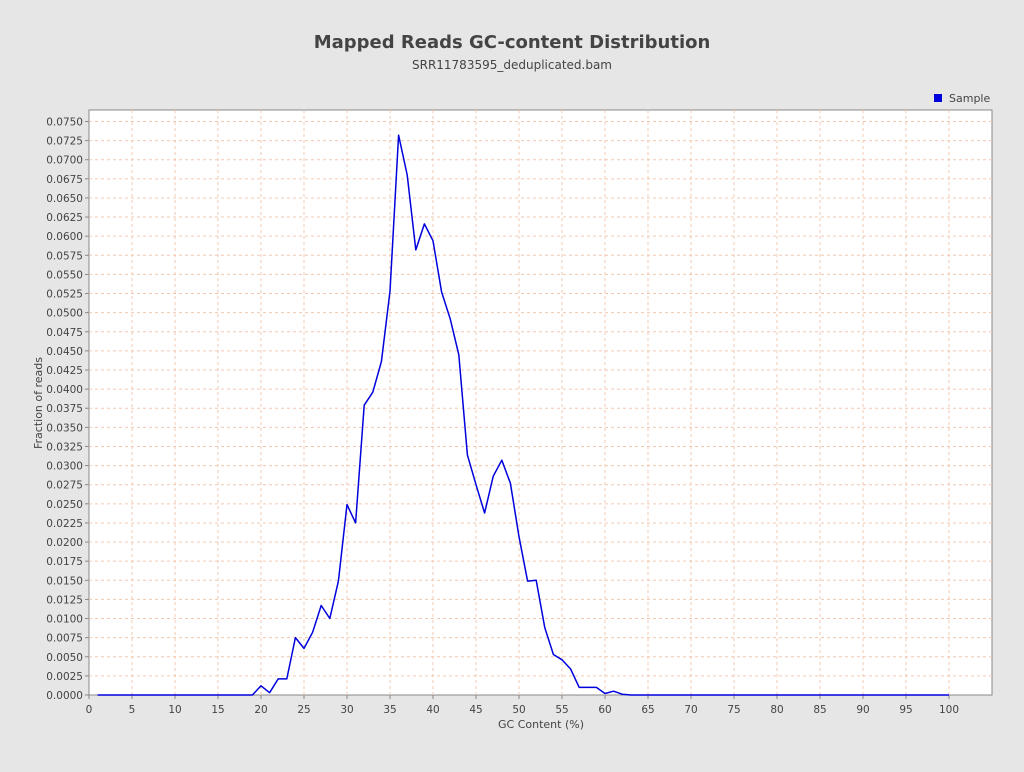 The height and width of the screenshot is (772, 1024). I want to click on x-tick-label: 15, so click(217, 710).